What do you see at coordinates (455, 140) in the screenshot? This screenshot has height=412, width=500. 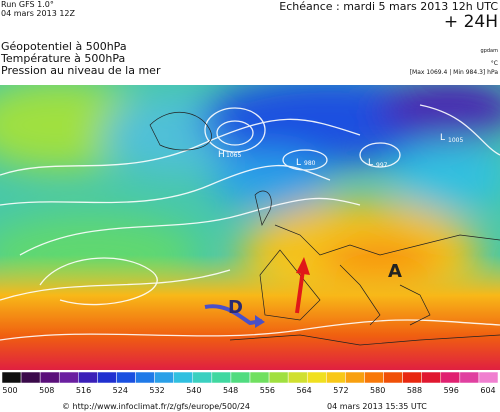 I see `isobar-label: 1005` at bounding box center [455, 140].